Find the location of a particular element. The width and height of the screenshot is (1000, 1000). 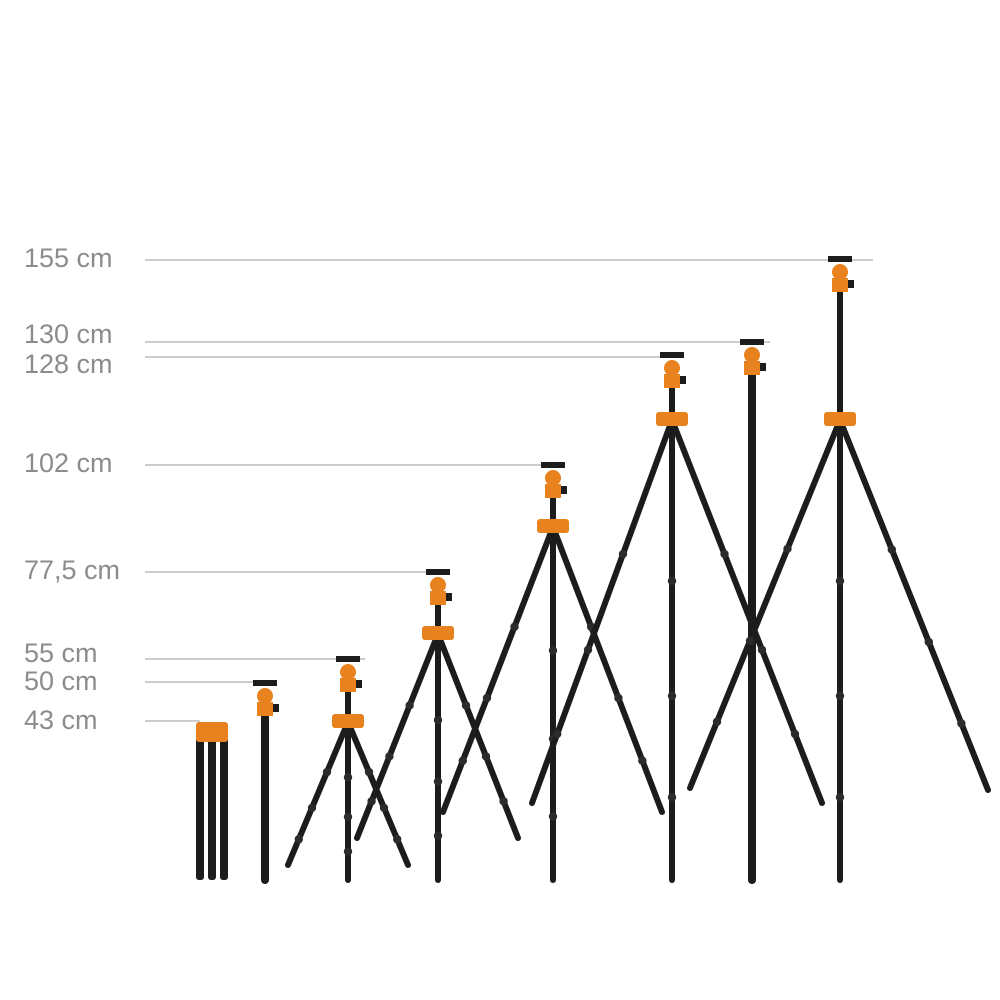

height-label: 43 cm is located at coordinates (61, 720).